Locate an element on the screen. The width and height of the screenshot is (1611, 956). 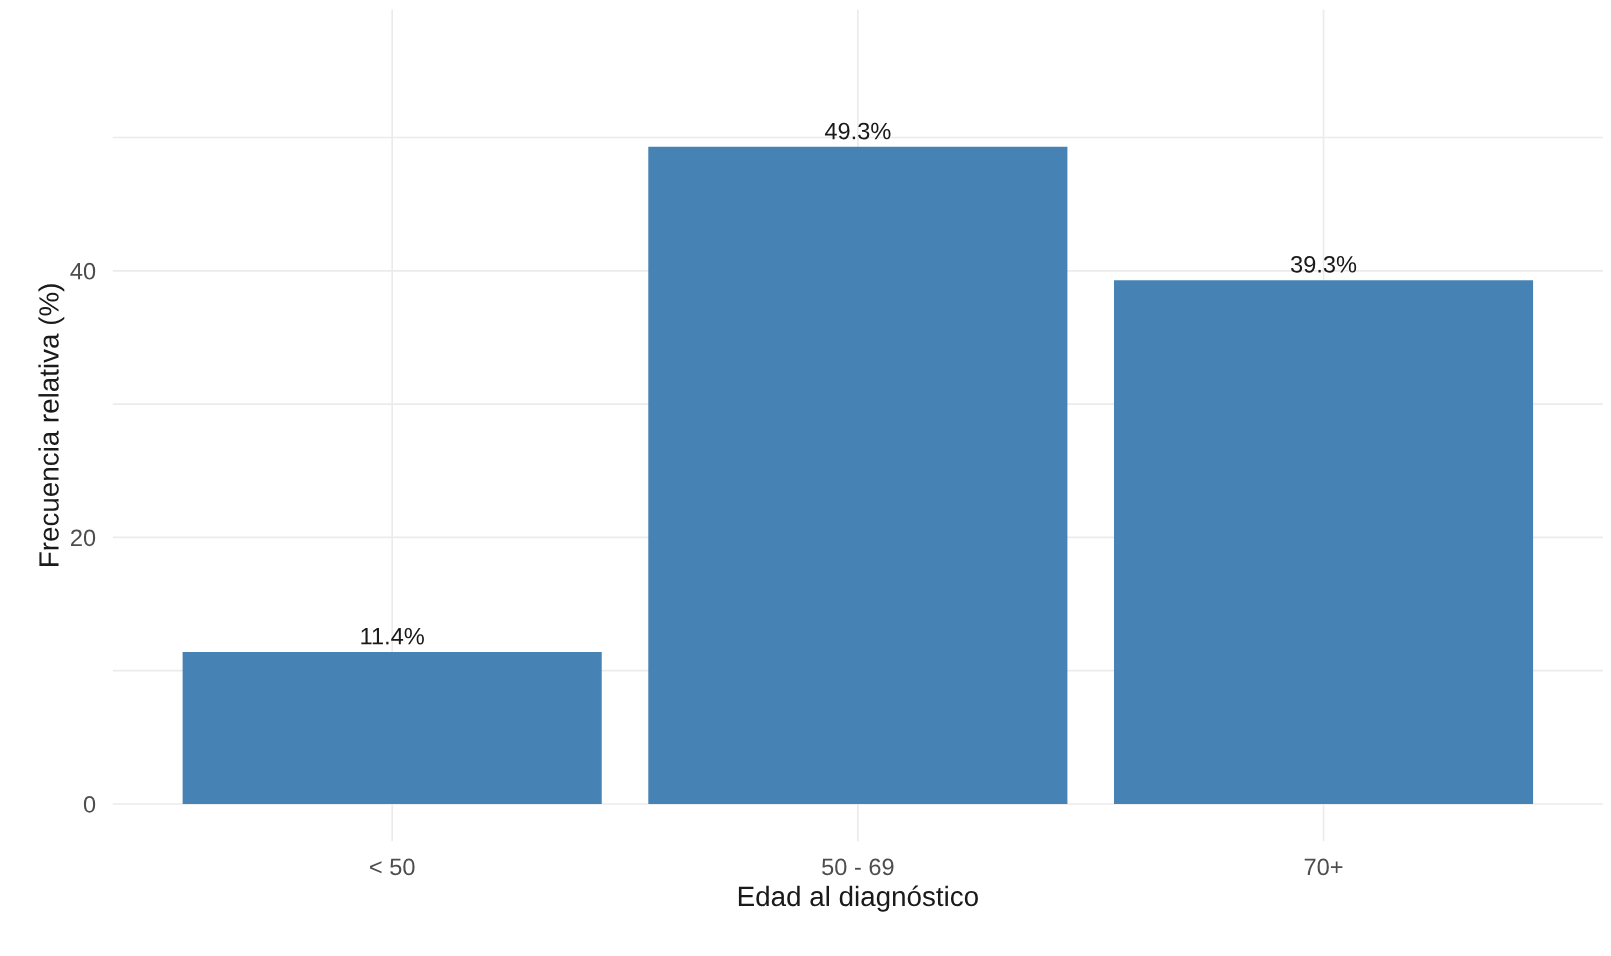
y-tick-label: 20 is located at coordinates (83, 538).